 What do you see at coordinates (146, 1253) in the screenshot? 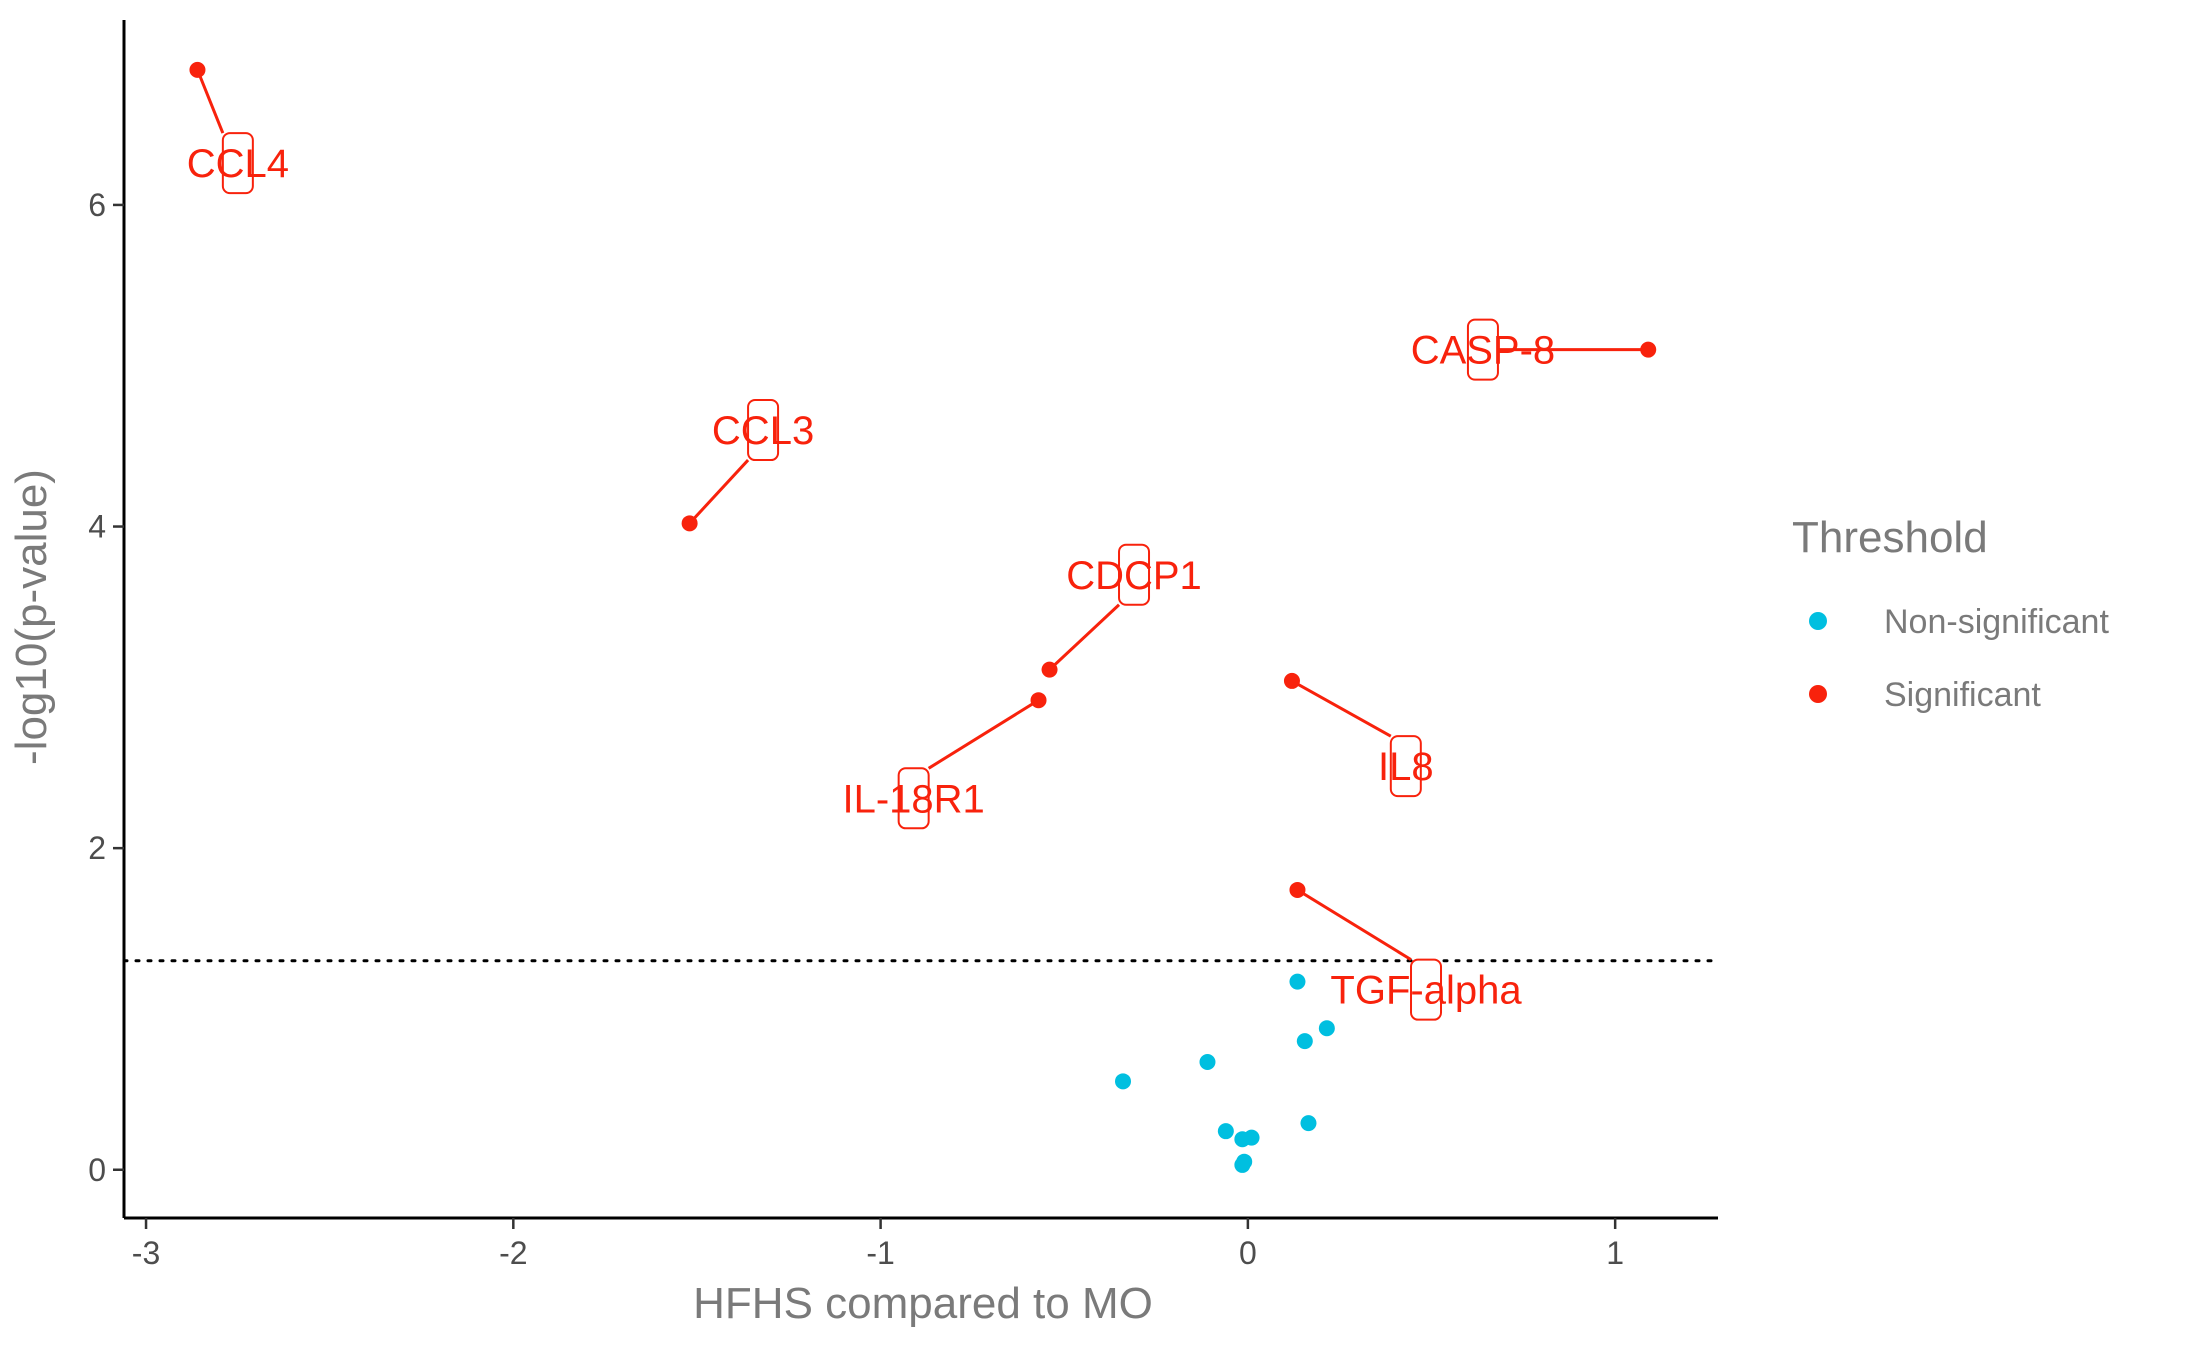
I see `x-tick-label: -3` at bounding box center [146, 1253].